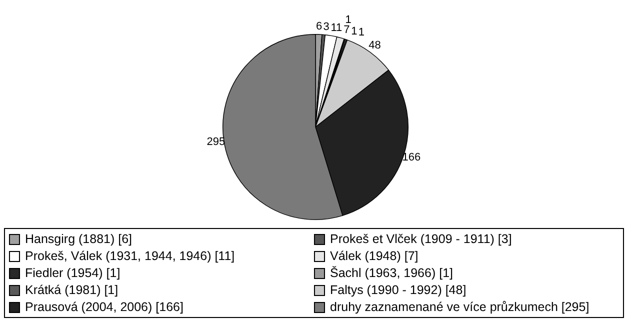  Describe the element at coordinates (398, 290) in the screenshot. I see `legend-label: Faltys (1990 - 1992) [48]` at that location.